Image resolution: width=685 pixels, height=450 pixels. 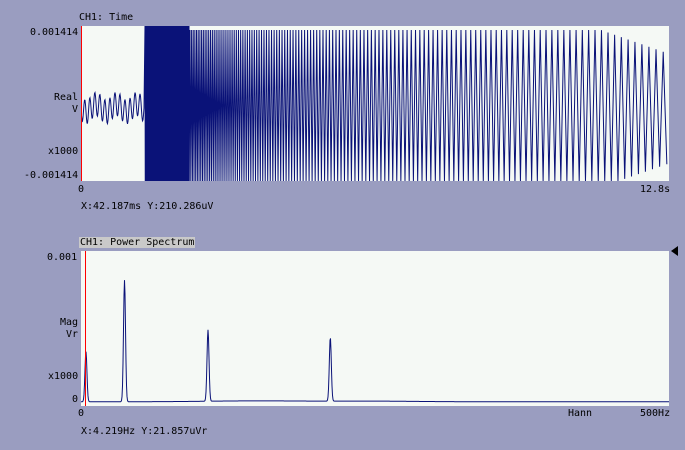 I want to click on spectrum-x-min-label: 0, so click(x=81, y=413).